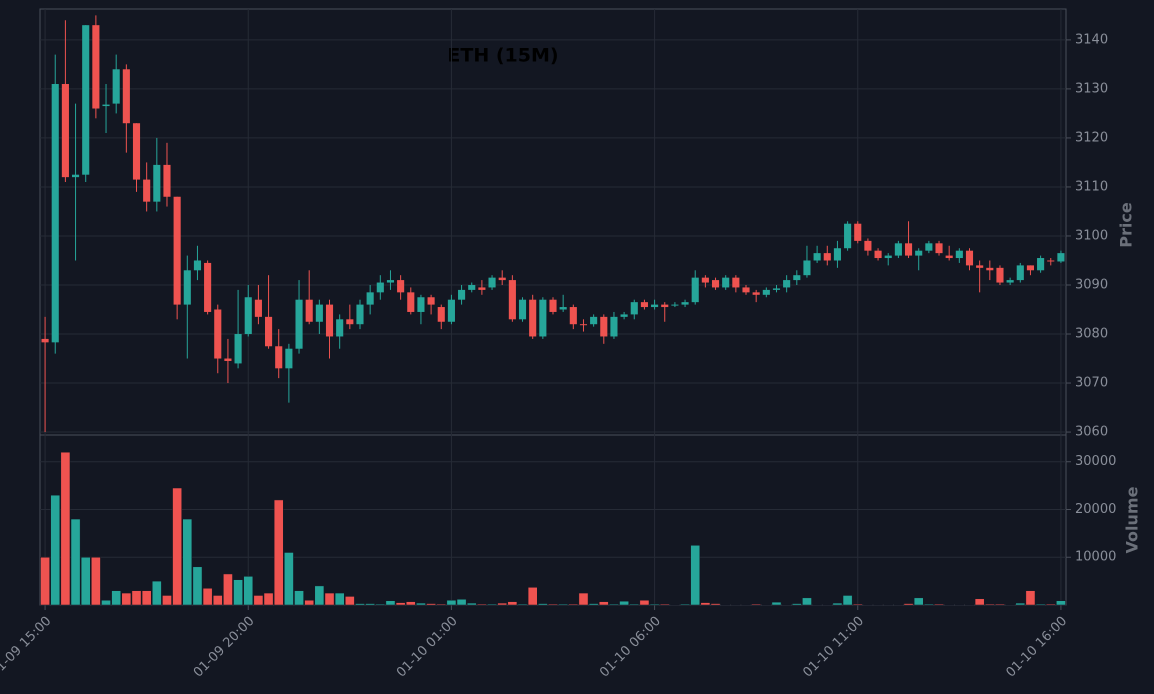  I want to click on volume-tick-label: 20000, so click(1095, 509).